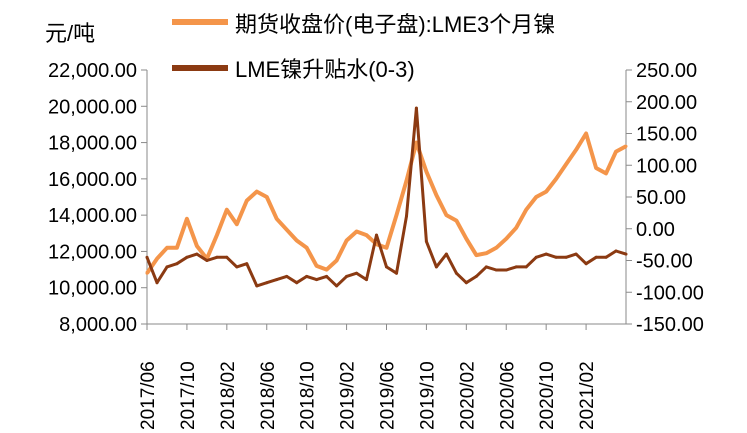 This screenshot has height=433, width=747. Describe the element at coordinates (70, 33) in the screenshot. I see `y-axis-unit-label: 元/吨` at that location.